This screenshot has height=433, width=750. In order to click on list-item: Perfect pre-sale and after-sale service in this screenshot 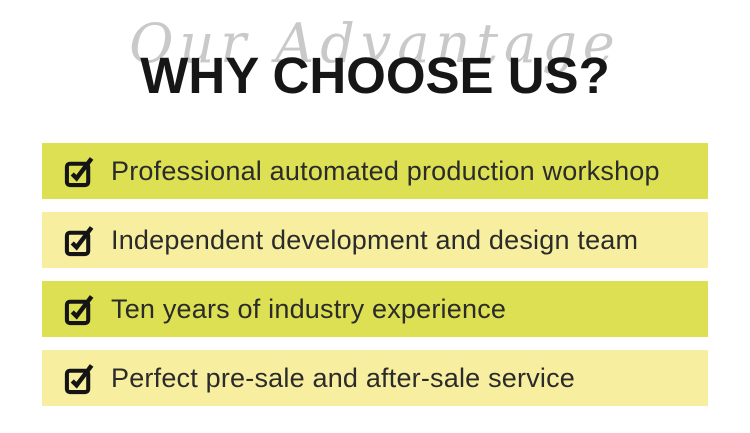, I will do `click(375, 378)`.